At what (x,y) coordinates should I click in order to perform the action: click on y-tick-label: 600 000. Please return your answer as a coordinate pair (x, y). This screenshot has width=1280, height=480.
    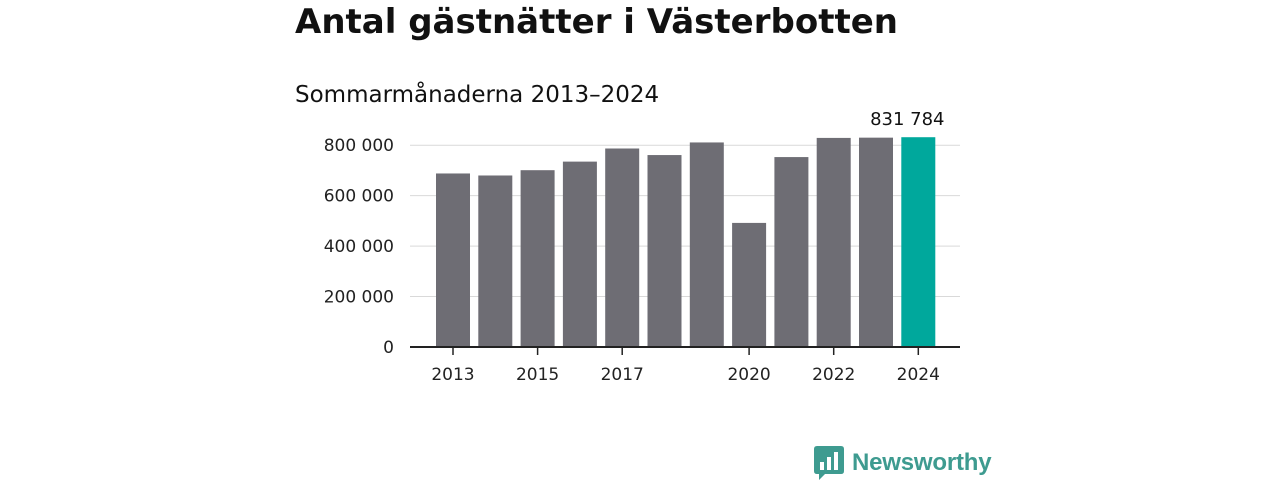
    Looking at the image, I should click on (359, 197).